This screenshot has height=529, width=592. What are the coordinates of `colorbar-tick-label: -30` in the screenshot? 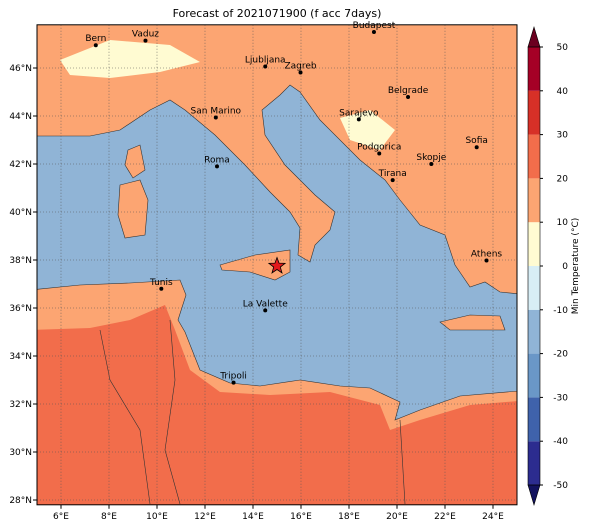 It's located at (560, 398).